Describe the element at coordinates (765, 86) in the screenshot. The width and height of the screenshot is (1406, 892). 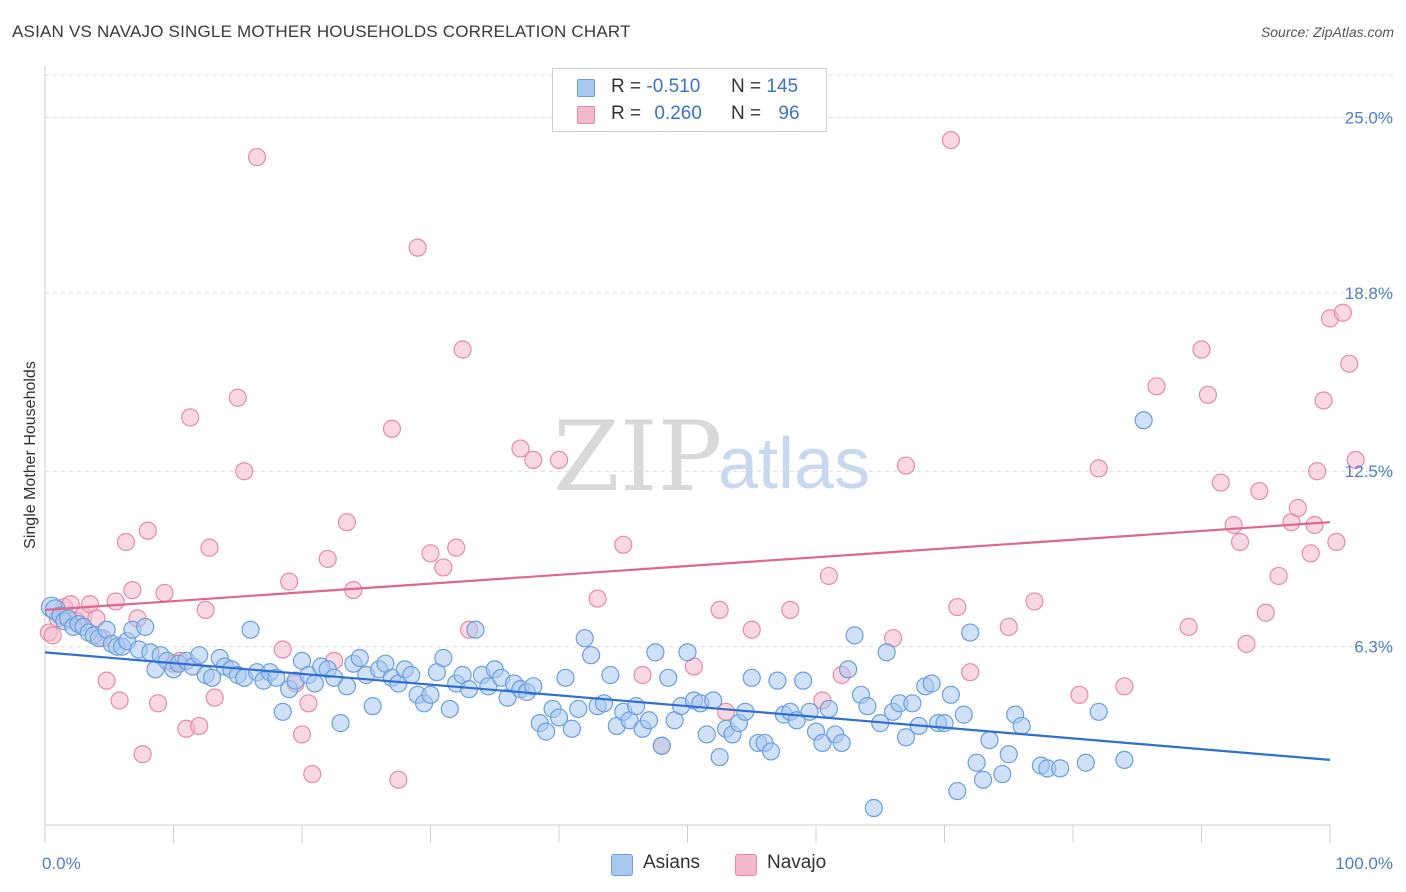
I see `legend-n-asians: N = 145` at that location.